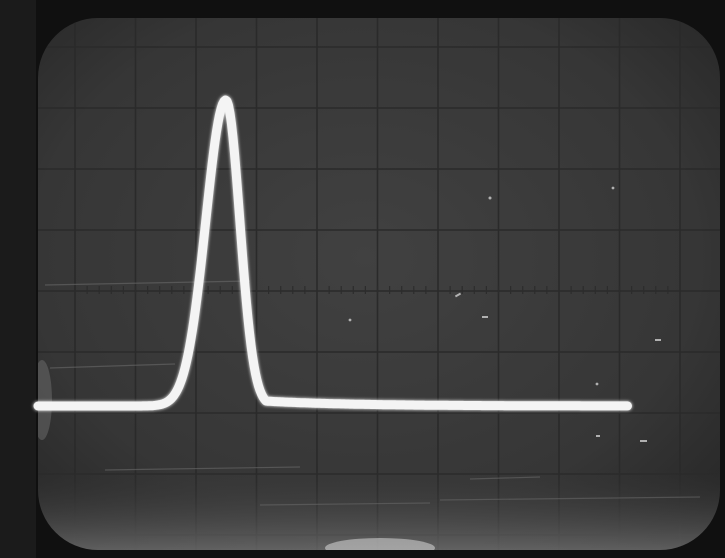  Describe the element at coordinates (371, 290) in the screenshot. I see `graticule-center-ticks` at that location.